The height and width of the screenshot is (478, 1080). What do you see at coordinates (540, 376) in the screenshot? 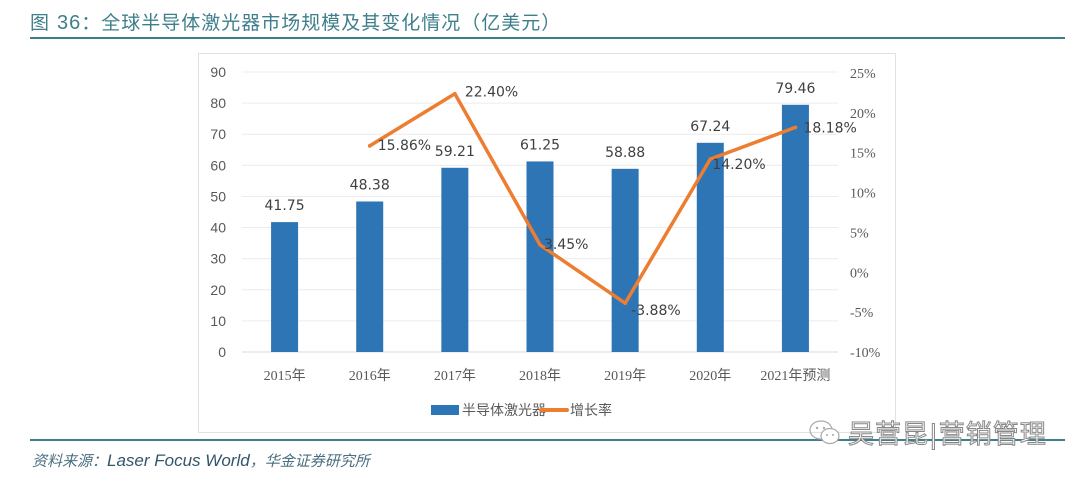
I see `x-axis-tick: 2018年` at bounding box center [540, 376].